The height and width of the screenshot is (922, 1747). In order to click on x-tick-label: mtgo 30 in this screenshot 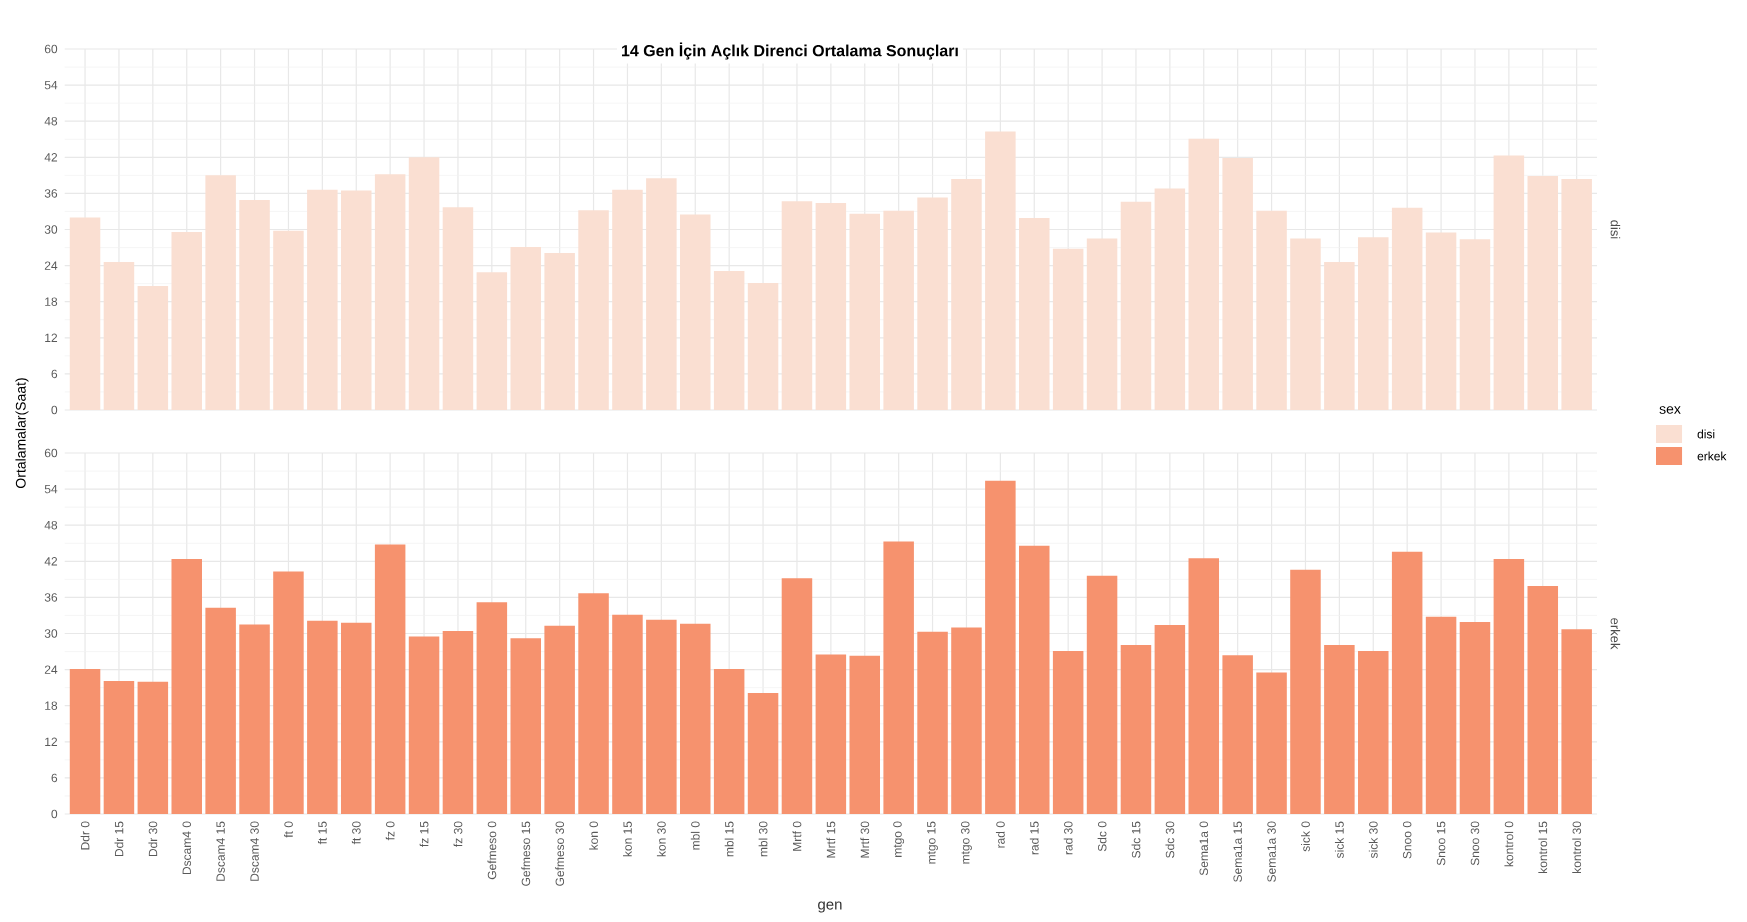, I will do `click(966, 842)`.